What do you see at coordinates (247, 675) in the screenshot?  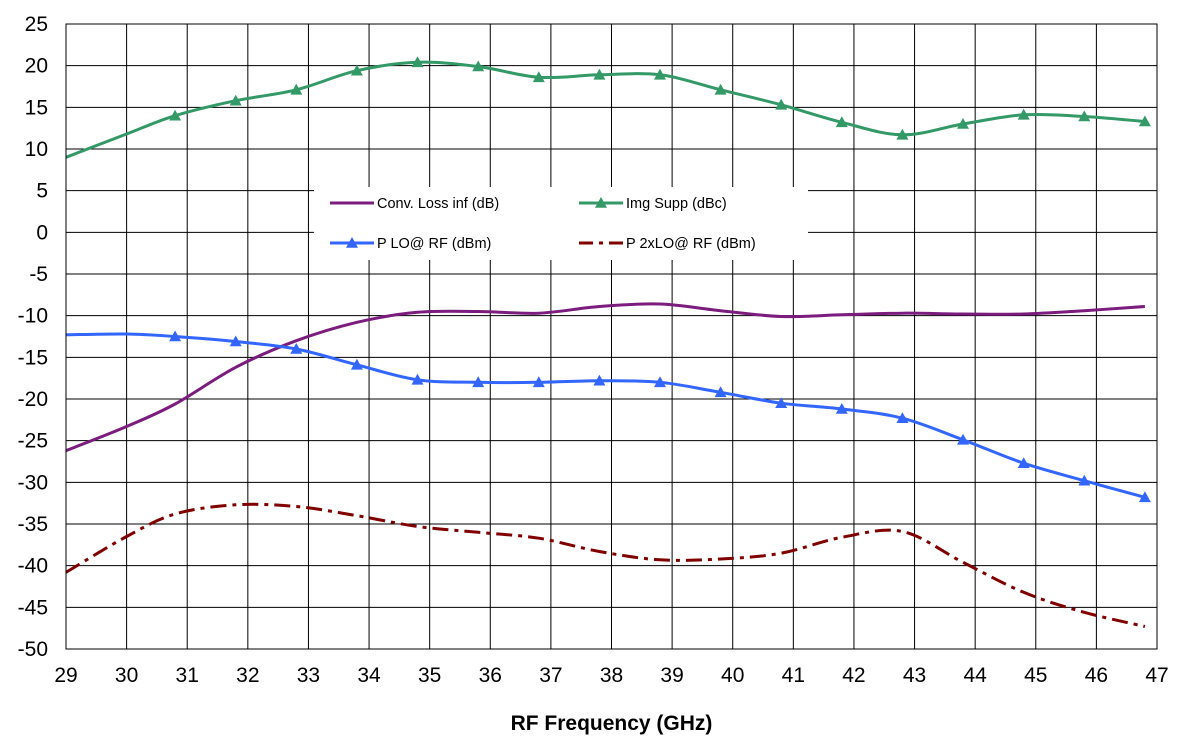 I see `x-tick-label: 32` at bounding box center [247, 675].